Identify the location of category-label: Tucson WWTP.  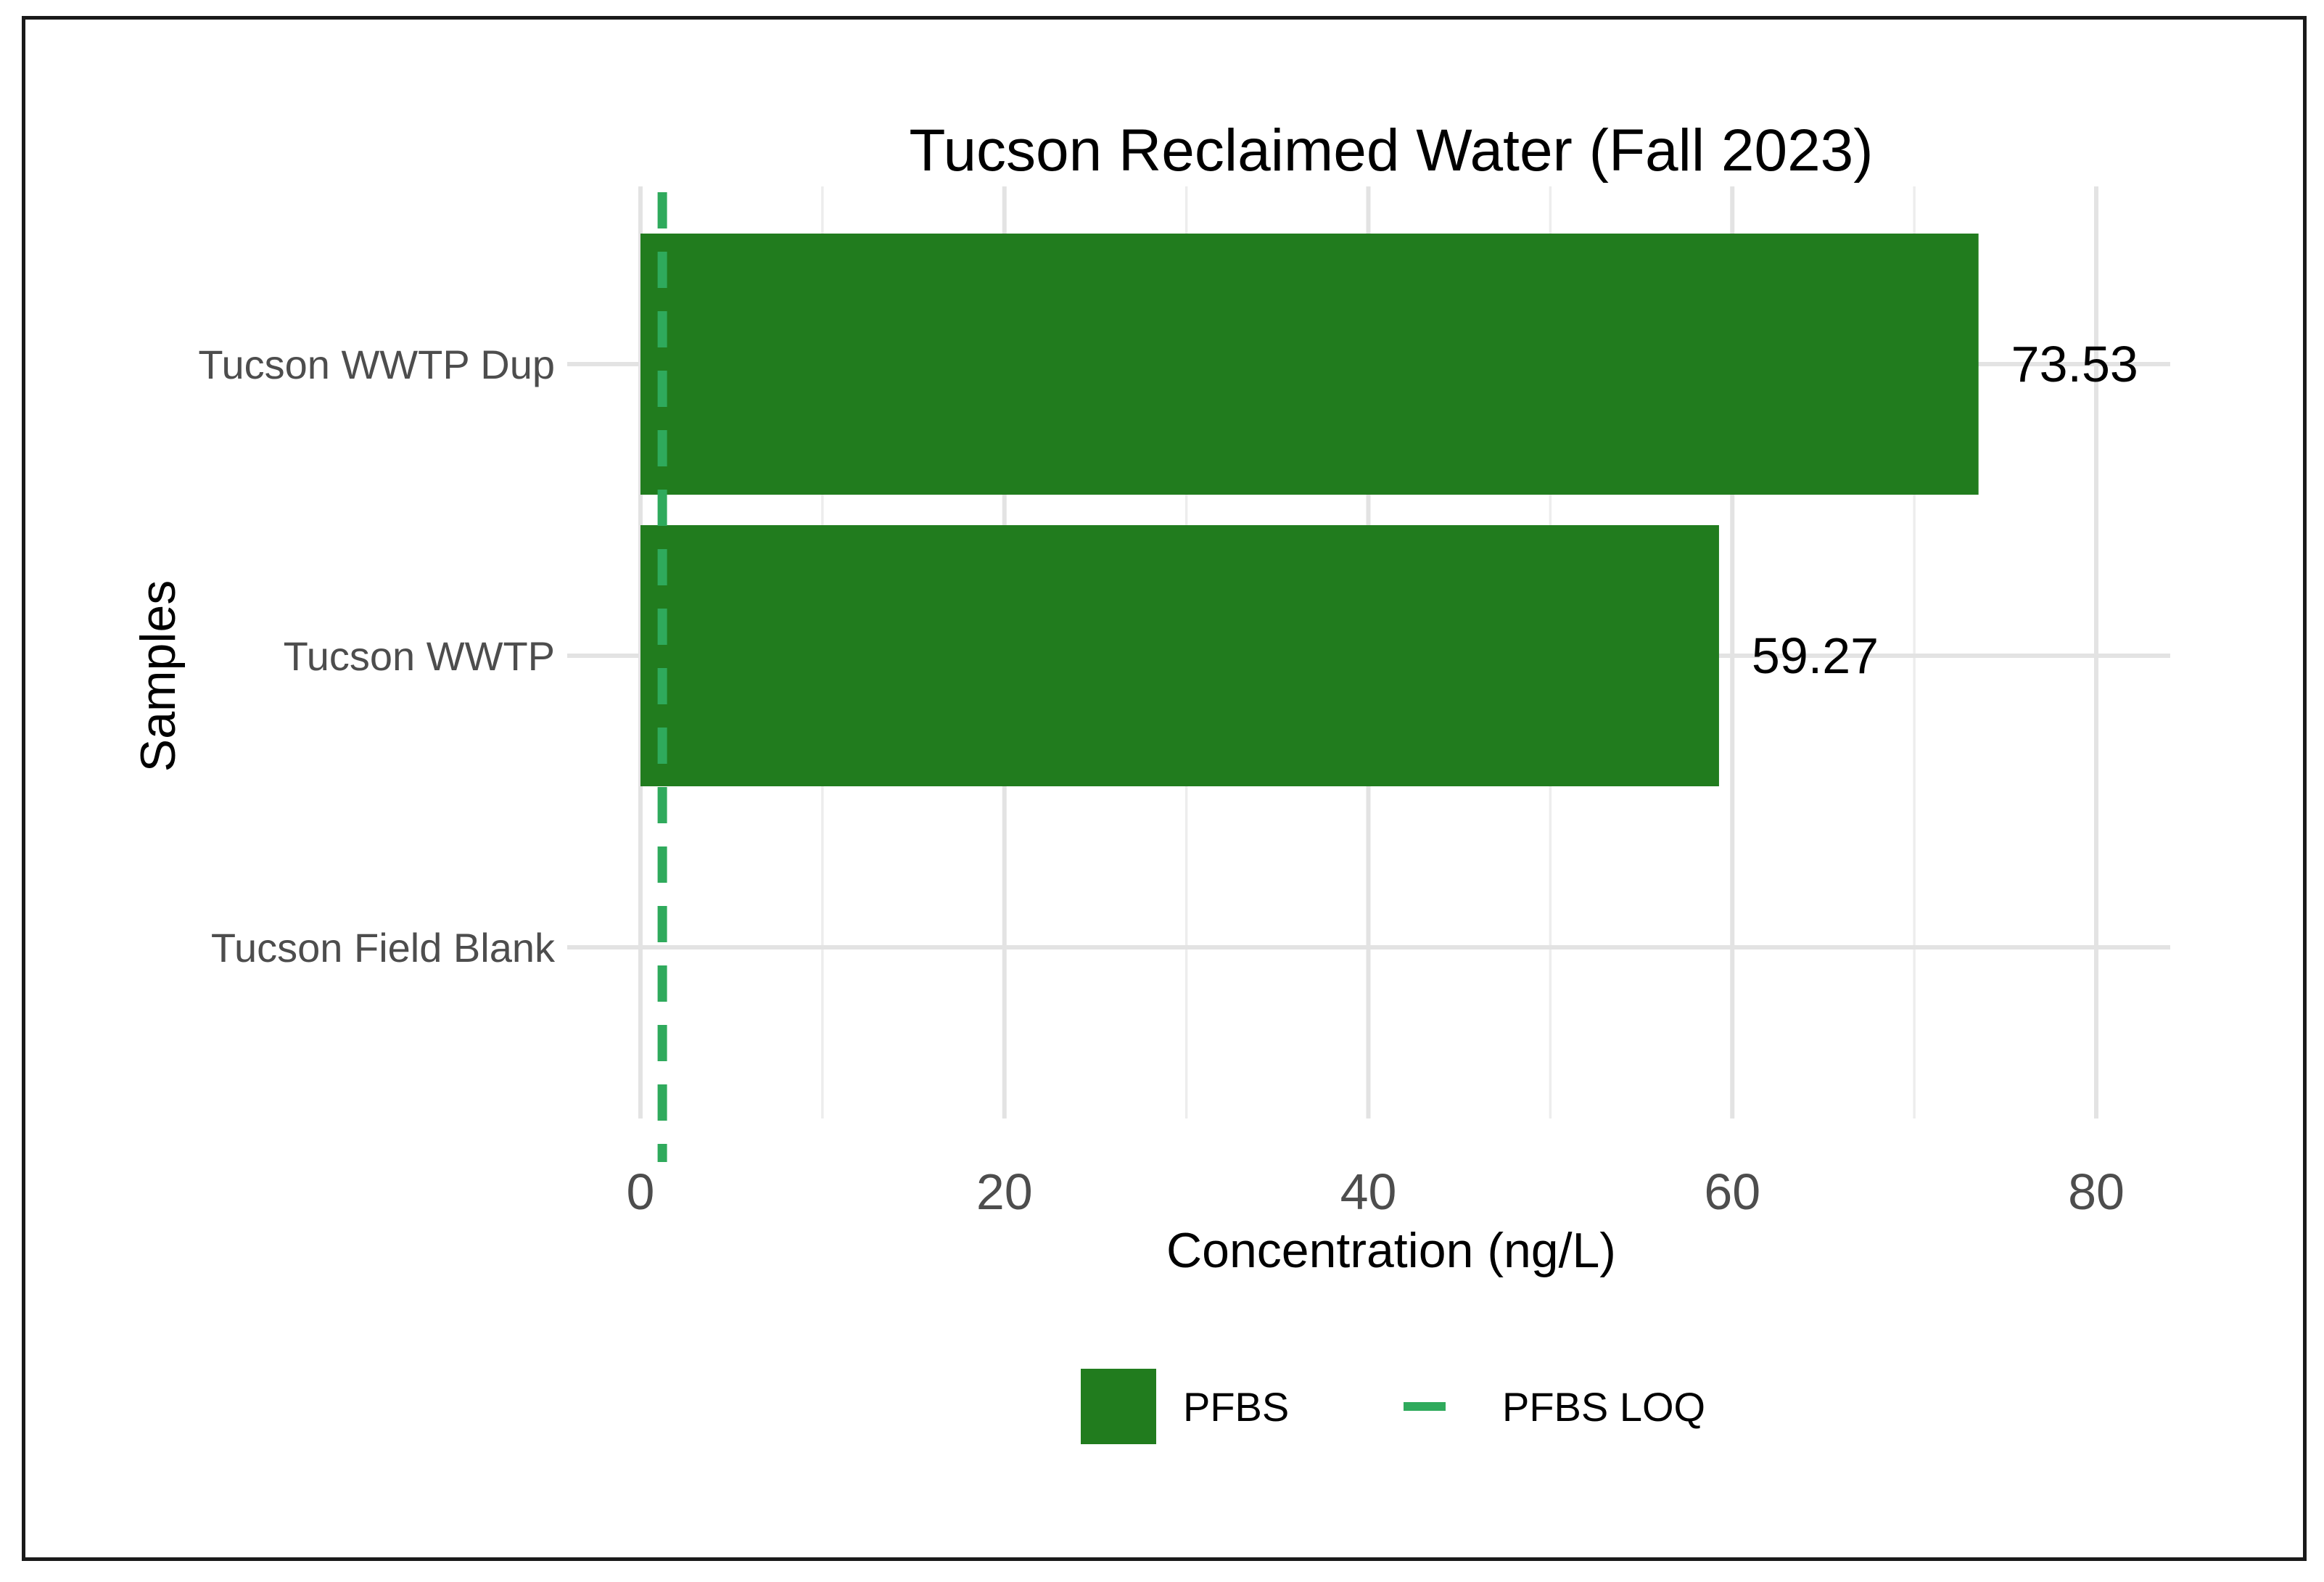
(419, 656).